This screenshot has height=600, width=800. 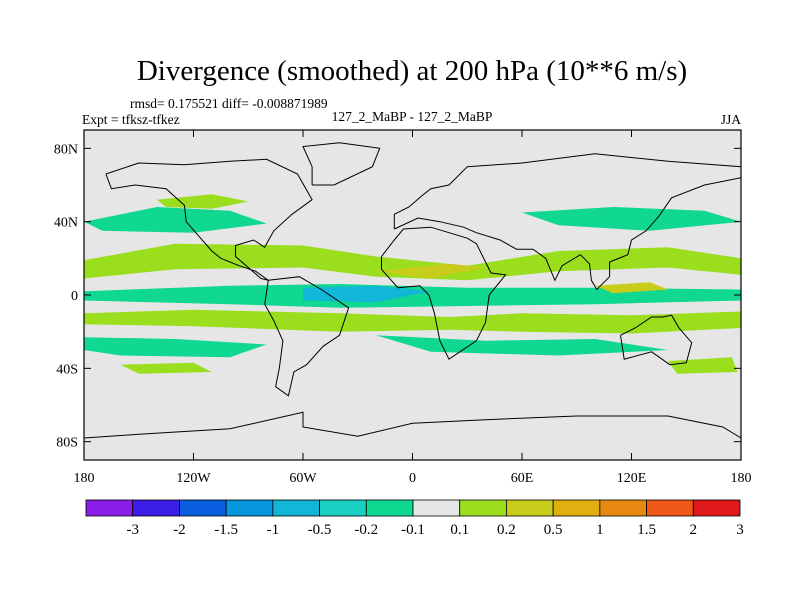 What do you see at coordinates (66, 149) in the screenshot?
I see `y-tick-label: 80N` at bounding box center [66, 149].